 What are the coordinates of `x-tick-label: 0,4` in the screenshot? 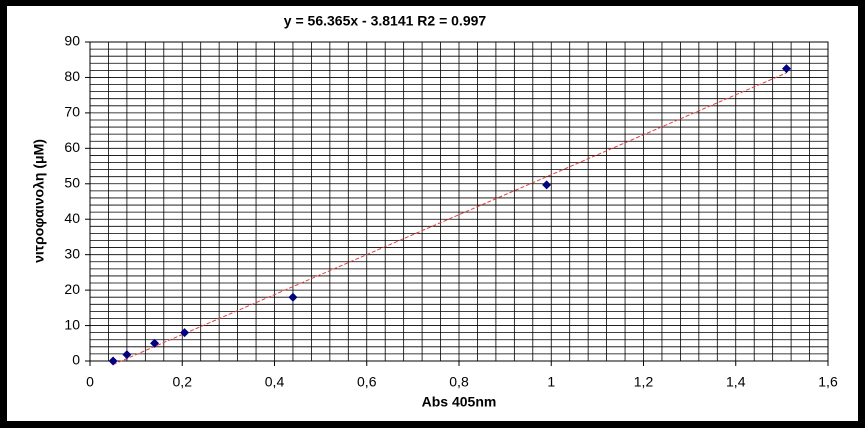 It's located at (275, 382).